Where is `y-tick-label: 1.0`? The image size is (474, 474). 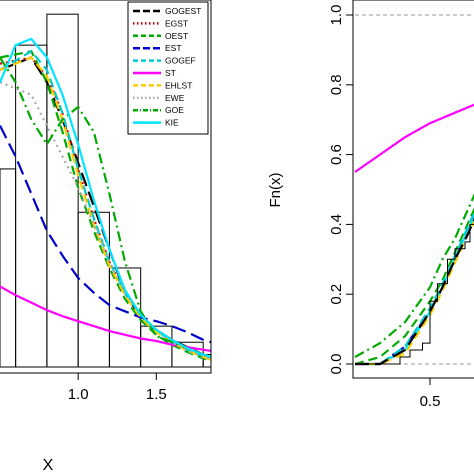 y-tick-label: 1.0 is located at coordinates (336, 15).